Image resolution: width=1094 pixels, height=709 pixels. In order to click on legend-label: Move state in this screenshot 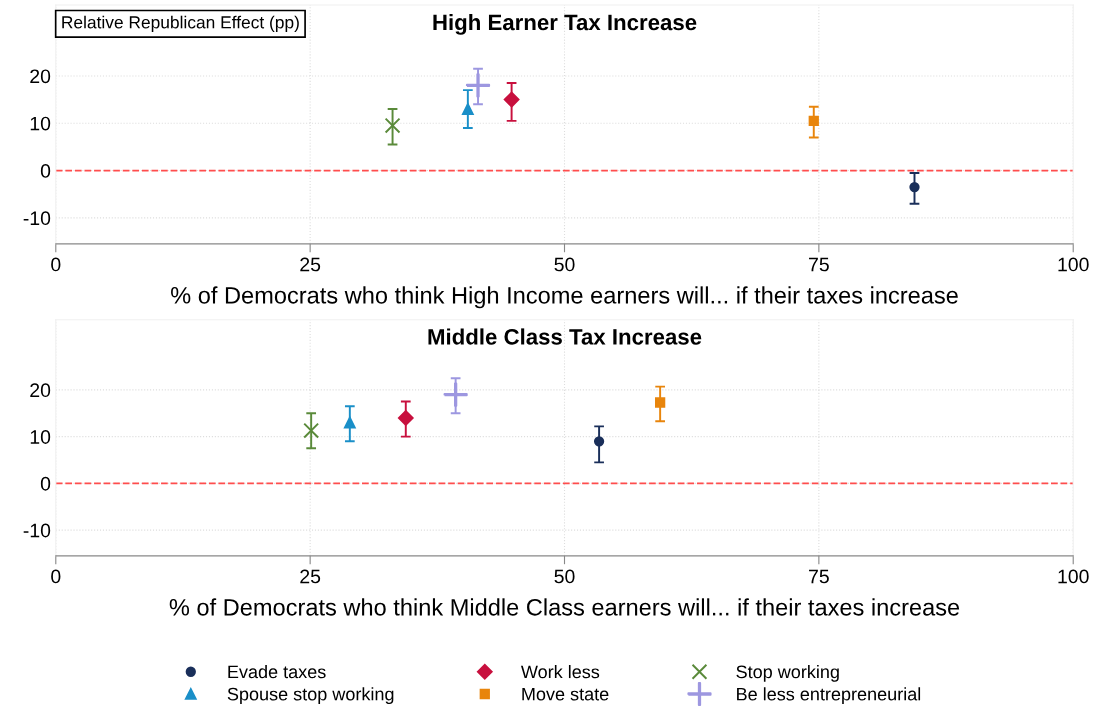, I will do `click(565, 694)`.